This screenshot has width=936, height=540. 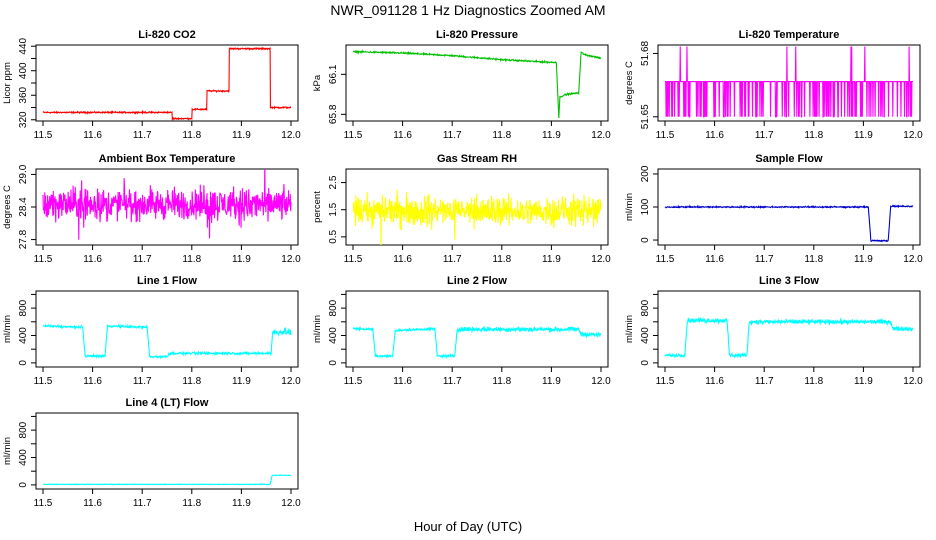 What do you see at coordinates (629, 207) in the screenshot?
I see `chart5-ylabel: ml/min` at bounding box center [629, 207].